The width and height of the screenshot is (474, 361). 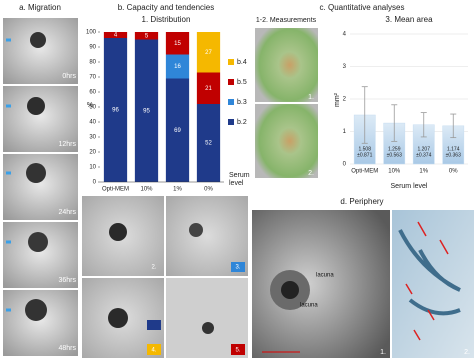 I want to click on data-label: 1.207, so click(x=423, y=149).